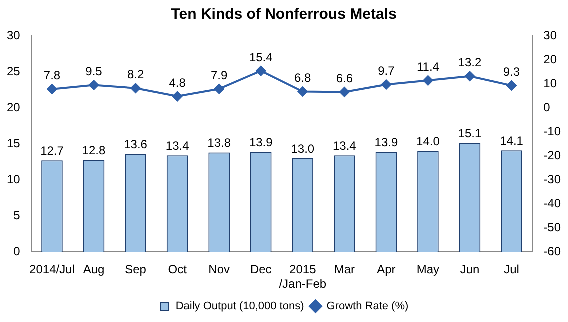 This screenshot has width=568, height=322. Describe the element at coordinates (240, 306) in the screenshot. I see `legend-label: Daily Output (10,000 tons)` at that location.